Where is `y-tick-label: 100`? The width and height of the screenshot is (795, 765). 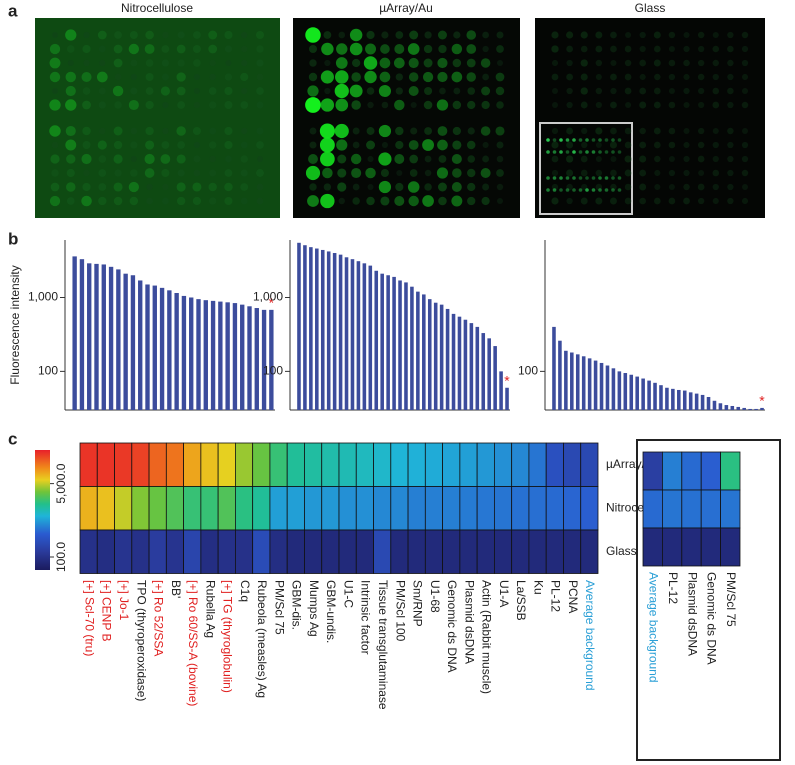 y-tick-label: 100 is located at coordinates (48, 371).